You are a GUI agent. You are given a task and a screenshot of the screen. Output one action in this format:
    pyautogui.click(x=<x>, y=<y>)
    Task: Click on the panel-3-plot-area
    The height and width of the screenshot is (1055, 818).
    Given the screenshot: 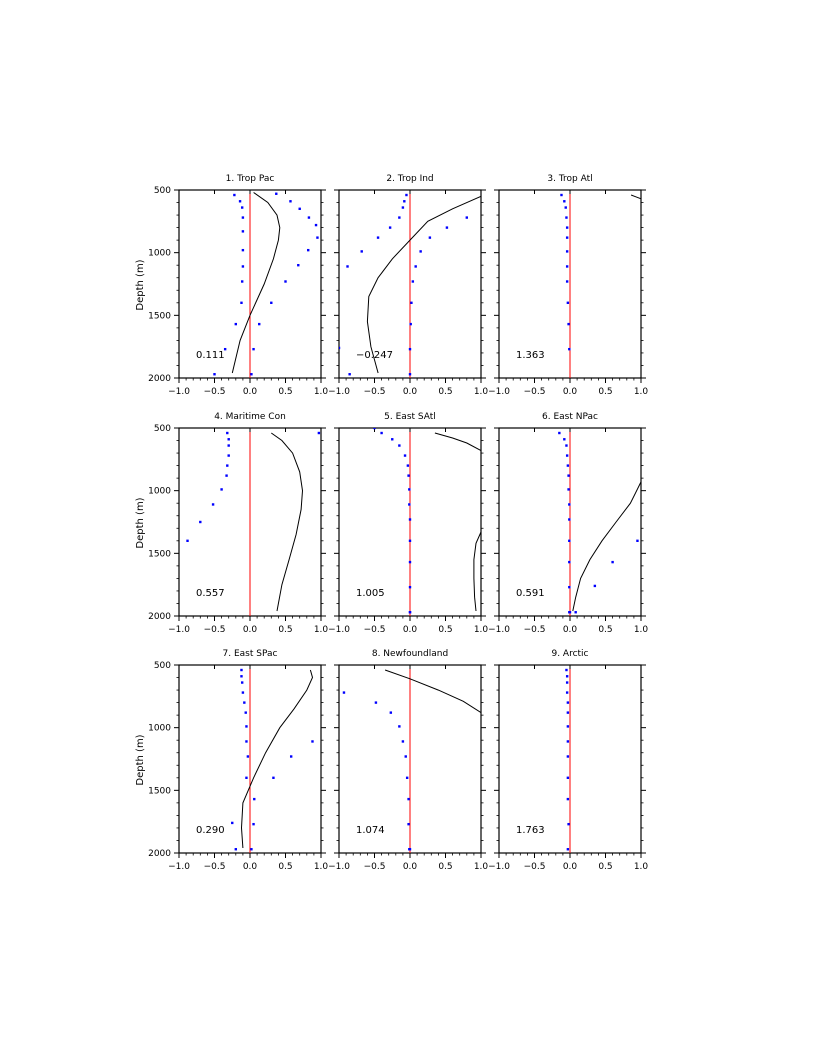 What is the action you would take?
    pyautogui.click(x=600, y=272)
    